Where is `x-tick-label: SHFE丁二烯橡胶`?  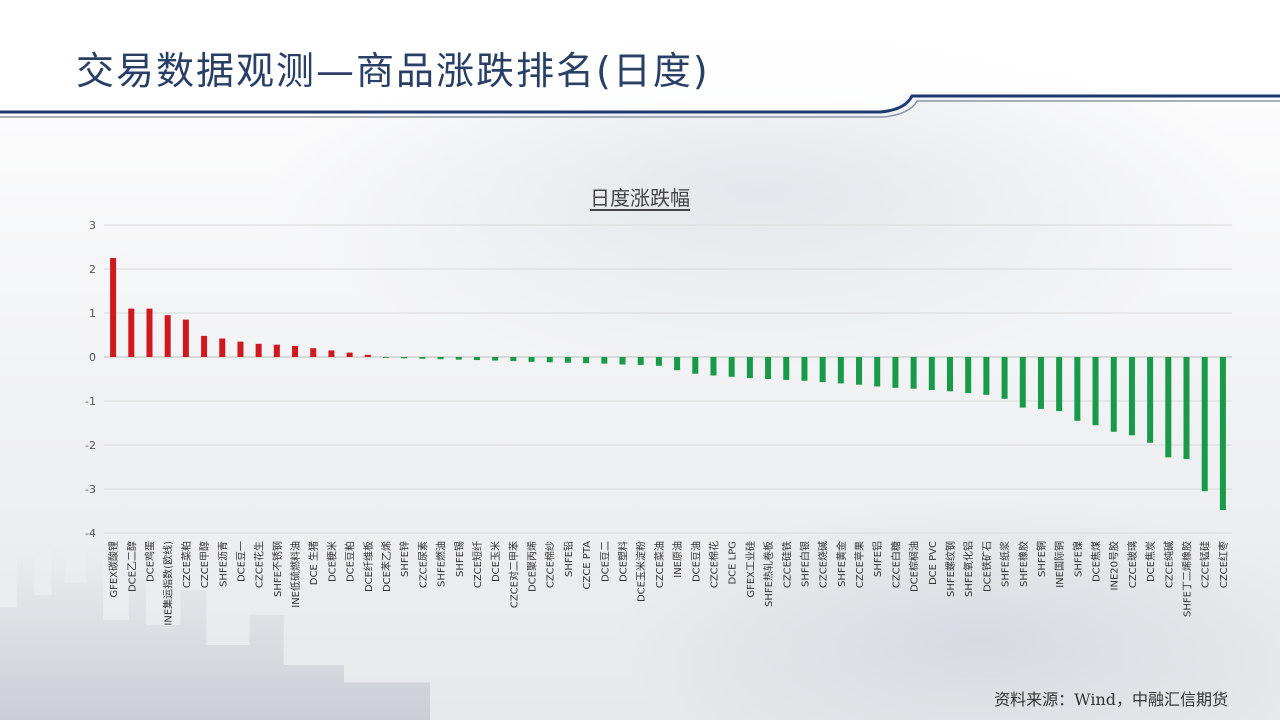 x-tick-label: SHFE丁二烯橡胶 is located at coordinates (1187, 579).